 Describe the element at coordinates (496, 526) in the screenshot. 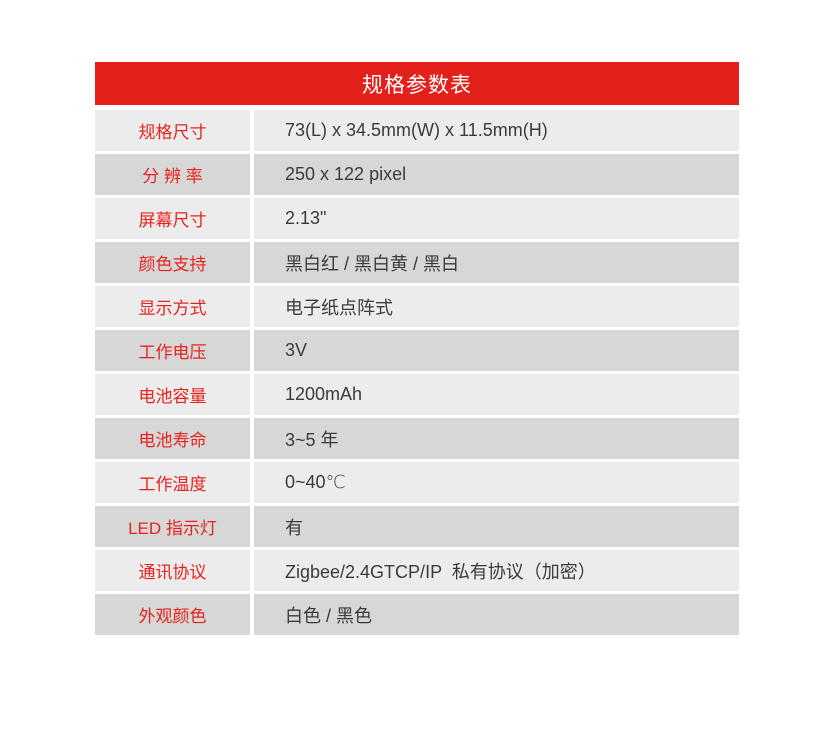

I see `spec-value: 有` at that location.